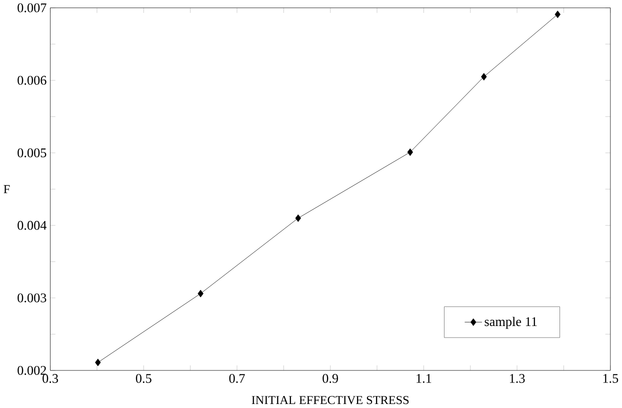  Describe the element at coordinates (424, 379) in the screenshot. I see `x-tick-label: 1.1` at that location.